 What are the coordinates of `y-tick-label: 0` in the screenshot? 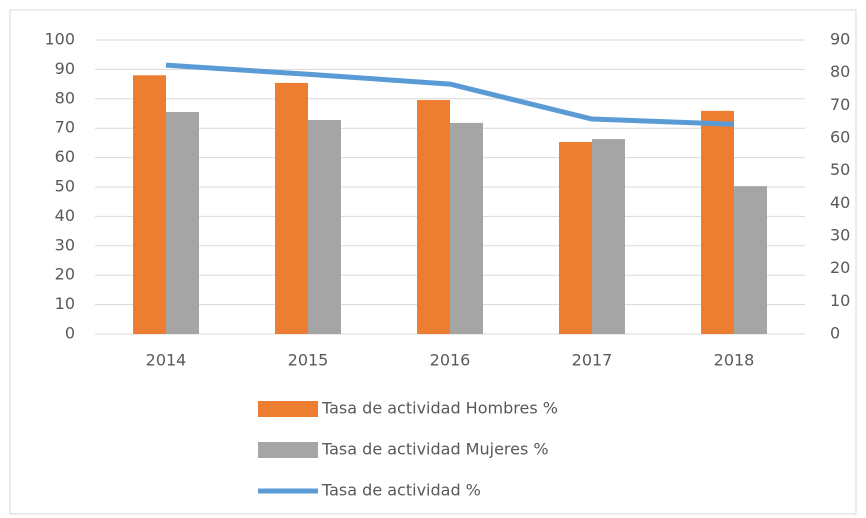 It's located at (70, 333).